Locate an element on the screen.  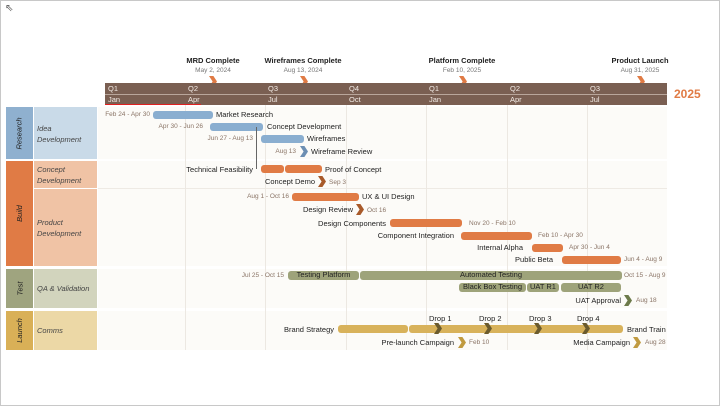
task-bar-concept-development is located at coordinates (236, 127).